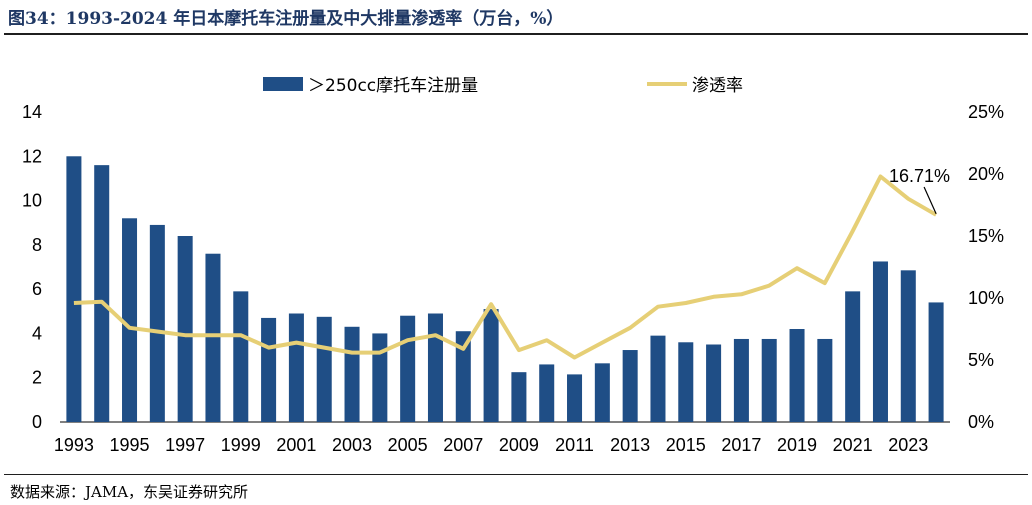 Image resolution: width=1032 pixels, height=505 pixels. What do you see at coordinates (130, 445) in the screenshot?
I see `x-tick-label: 1995` at bounding box center [130, 445].